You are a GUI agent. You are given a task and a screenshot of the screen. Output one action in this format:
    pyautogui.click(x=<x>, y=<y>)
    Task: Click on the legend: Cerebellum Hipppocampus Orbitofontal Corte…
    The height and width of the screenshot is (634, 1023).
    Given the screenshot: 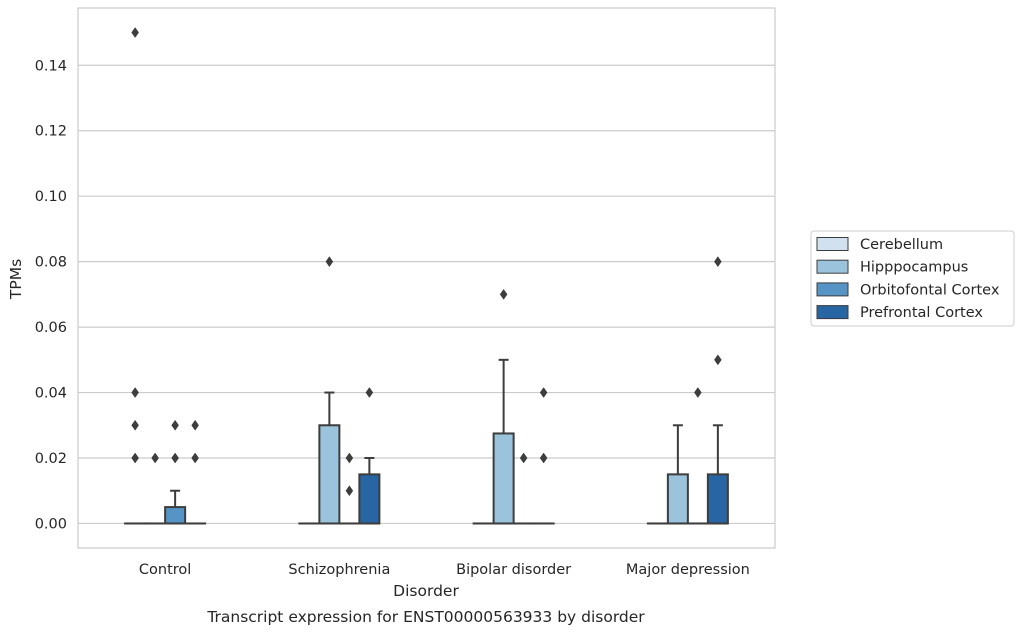 What is the action you would take?
    pyautogui.click(x=912, y=278)
    